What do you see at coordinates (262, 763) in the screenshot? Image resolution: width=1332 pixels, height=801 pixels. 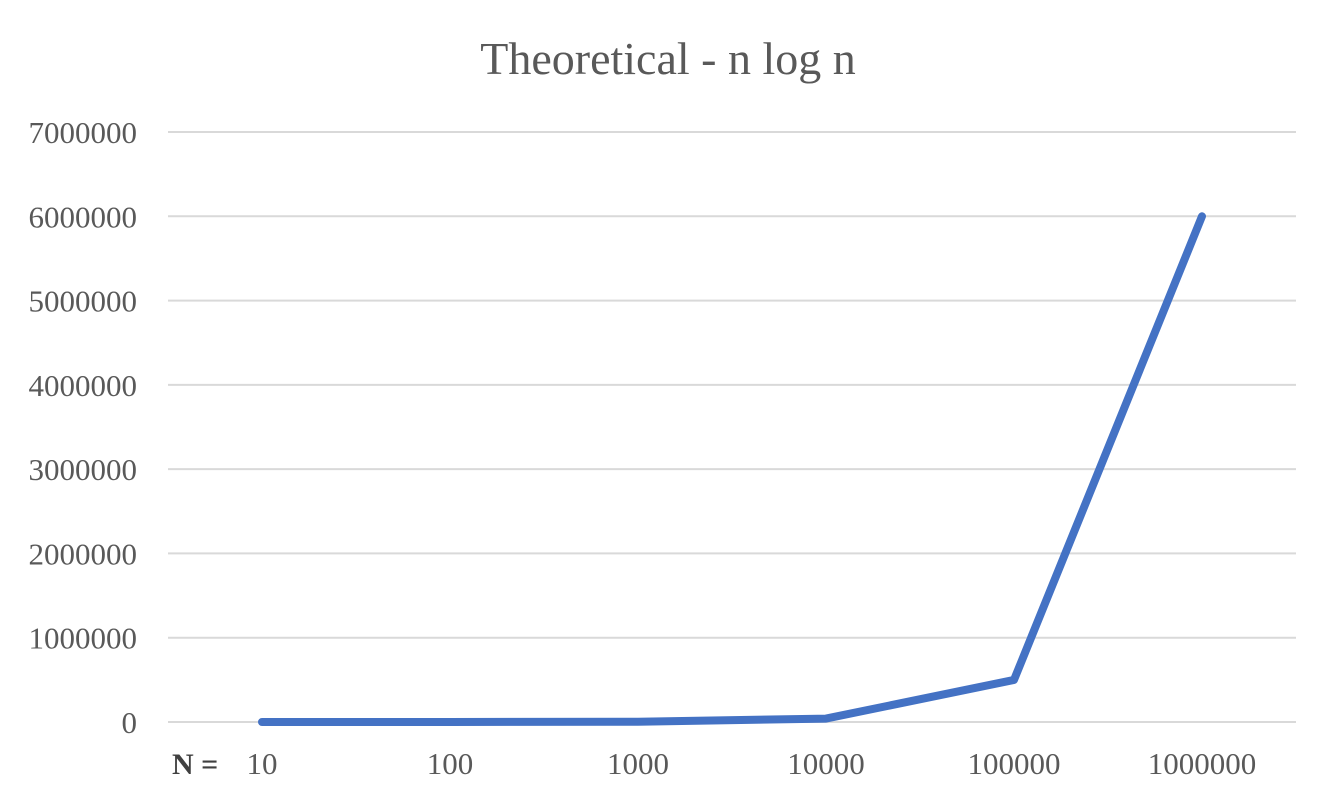 I see `x-tick-label: 10` at bounding box center [262, 763].